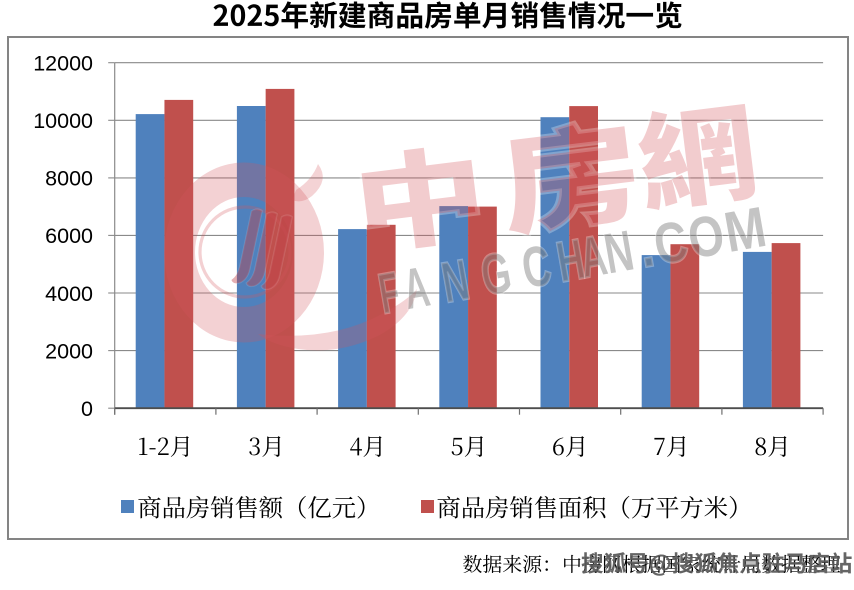 Image resolution: width=854 pixels, height=590 pixels. I want to click on svg-text: 0, so click(87, 409).